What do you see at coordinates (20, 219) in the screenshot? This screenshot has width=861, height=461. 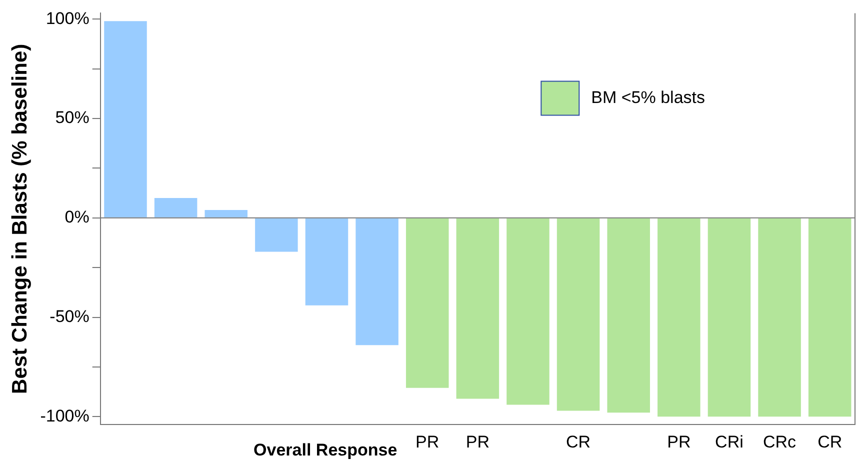 I see `y-axis-title: Best Change in Blasts (% baseline)` at bounding box center [20, 219].